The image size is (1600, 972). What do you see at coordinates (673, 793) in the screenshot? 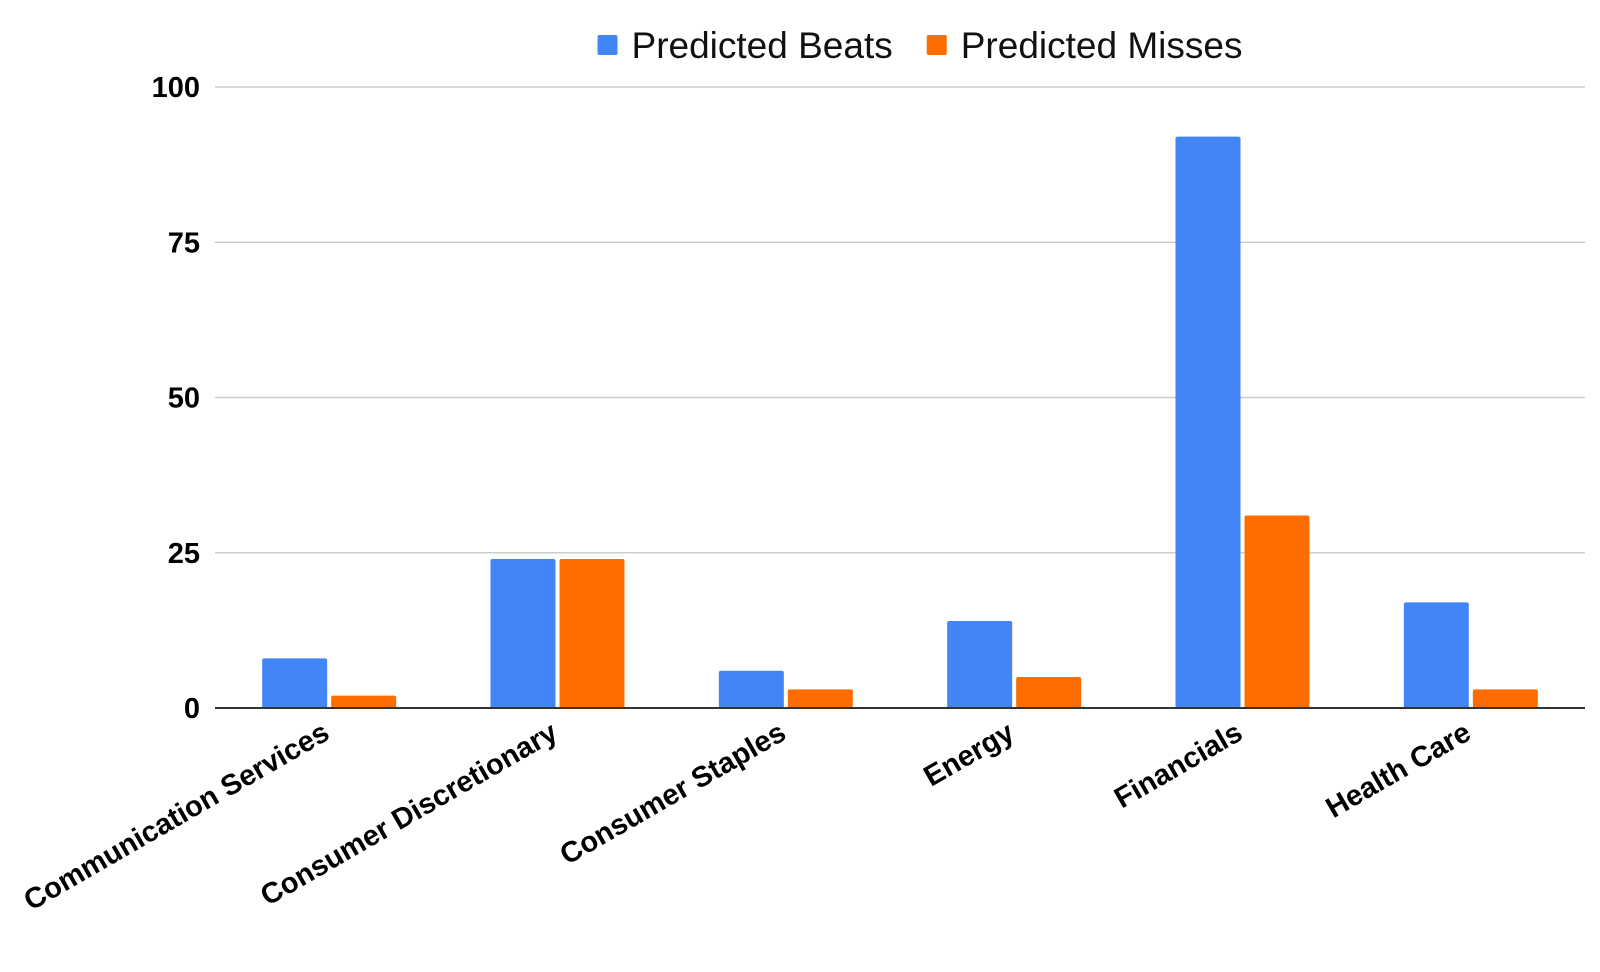
I see `x-tick-label-2: Consumer Staples` at bounding box center [673, 793].